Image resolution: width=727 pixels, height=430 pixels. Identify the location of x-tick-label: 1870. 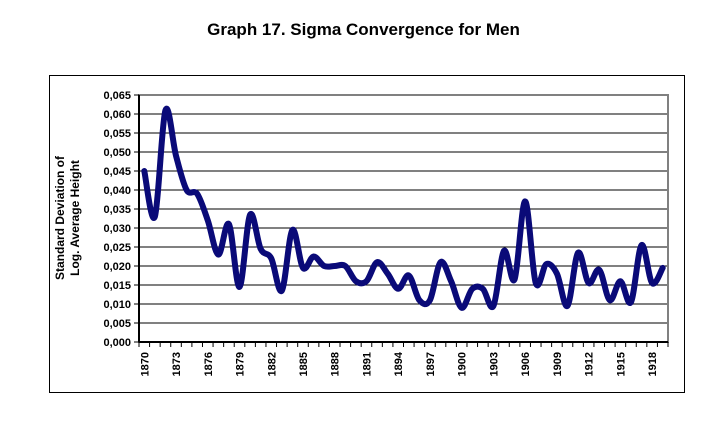
(145, 364).